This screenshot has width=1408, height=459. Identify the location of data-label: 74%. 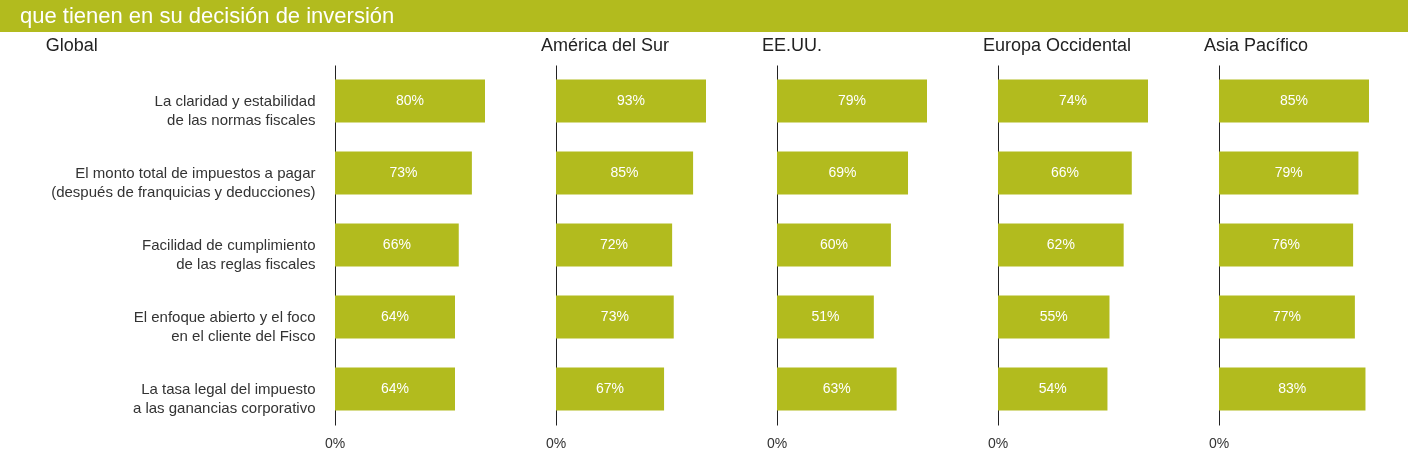
(1073, 100).